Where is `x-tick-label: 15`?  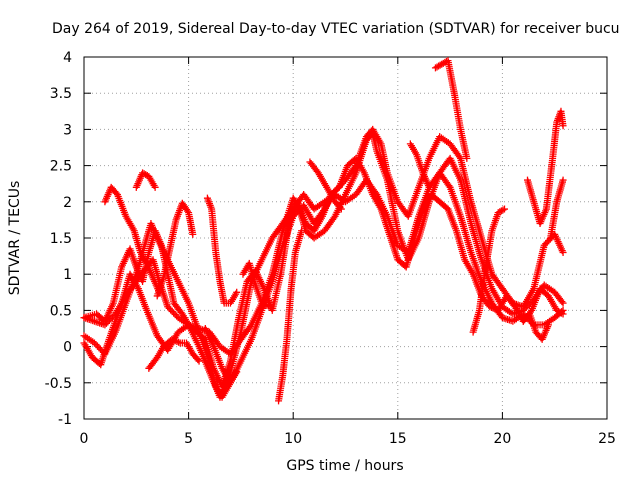
x-tick-label: 15 is located at coordinates (398, 439).